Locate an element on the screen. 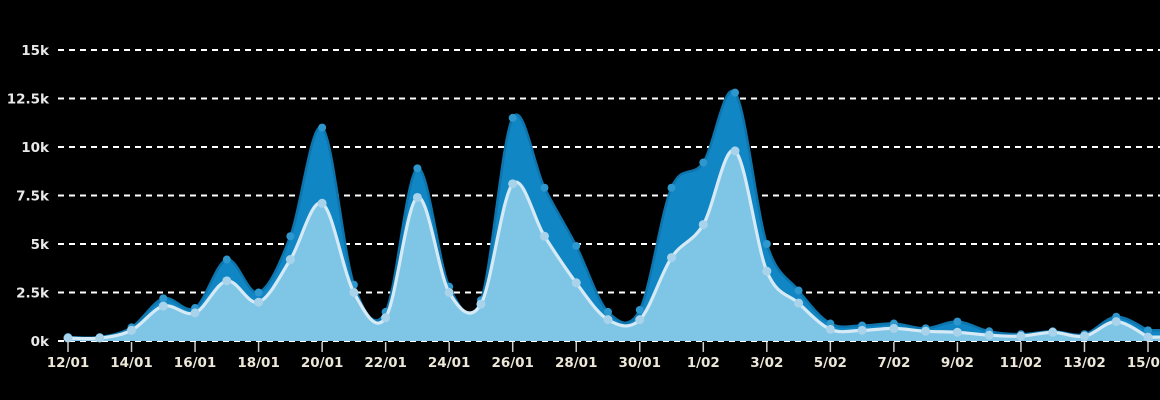 The width and height of the screenshot is (1160, 400). marker-light-blue-series-31/01 is located at coordinates (672, 258).